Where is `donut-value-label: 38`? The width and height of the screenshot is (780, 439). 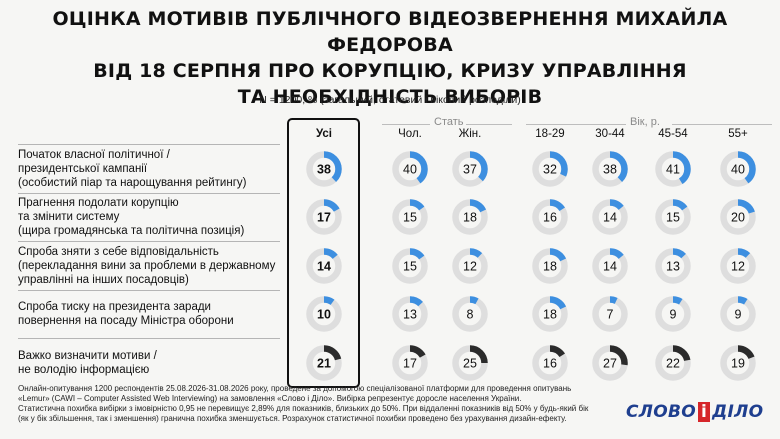
donut-value-label: 38 is located at coordinates (324, 170).